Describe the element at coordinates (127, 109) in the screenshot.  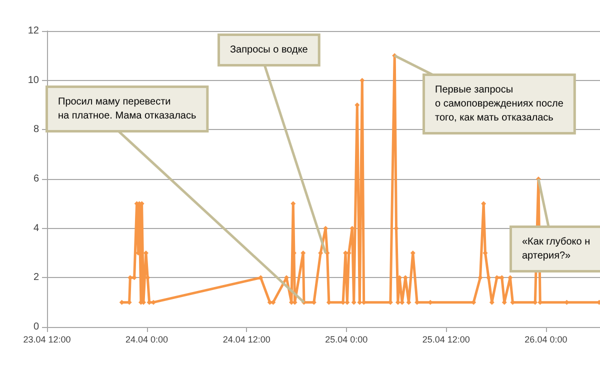
I see `annotation: Просил маму перевести на платное. Мама отказалась` at that location.